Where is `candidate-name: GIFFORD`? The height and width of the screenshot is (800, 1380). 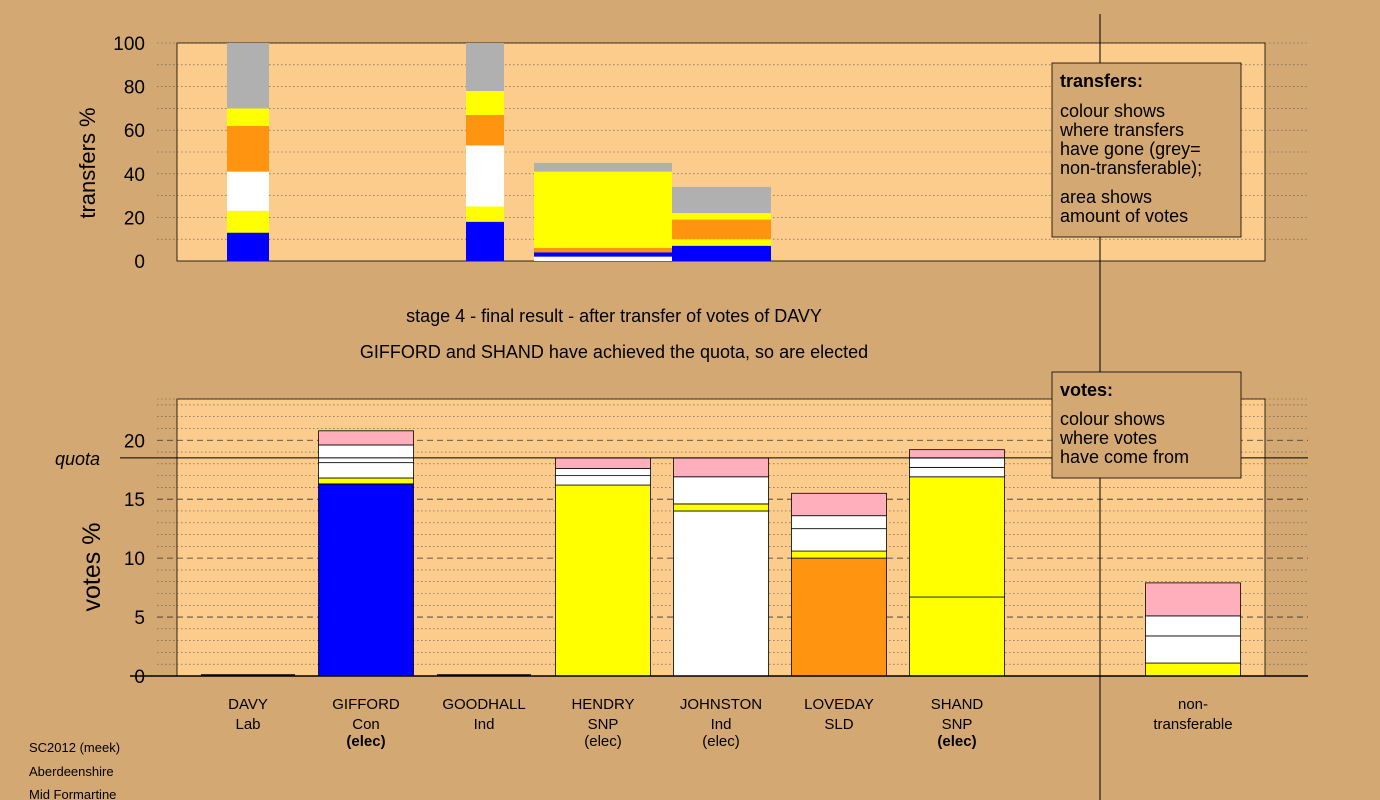 candidate-name: GIFFORD is located at coordinates (366, 704).